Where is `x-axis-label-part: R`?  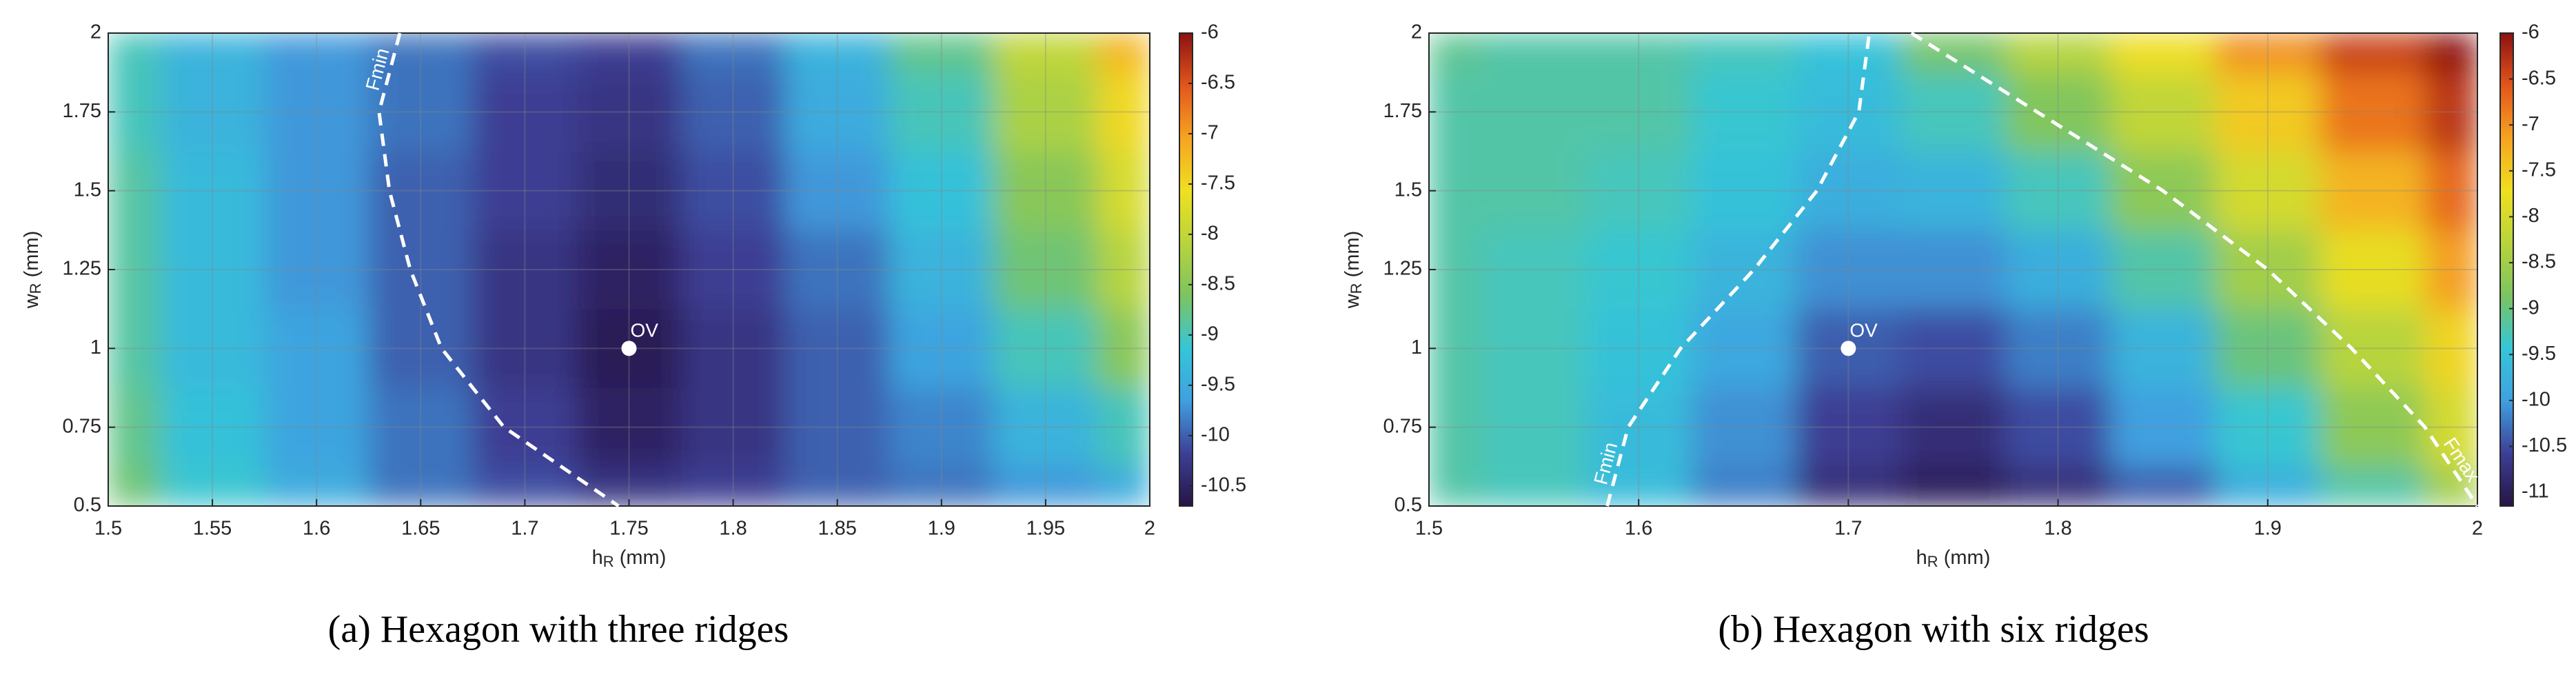 x-axis-label-part: R is located at coordinates (608, 561).